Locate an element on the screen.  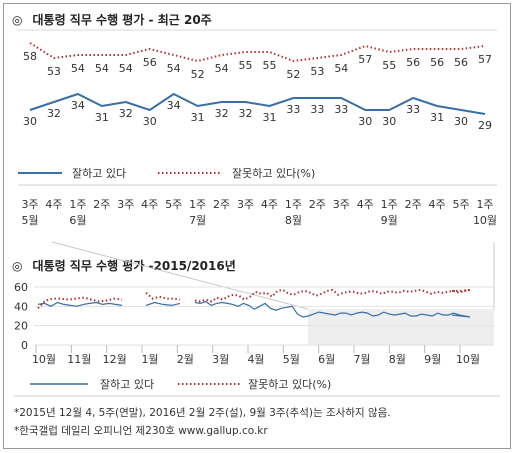
legend-disapprove-label: 잘못하고 있다(%) is located at coordinates (273, 173).